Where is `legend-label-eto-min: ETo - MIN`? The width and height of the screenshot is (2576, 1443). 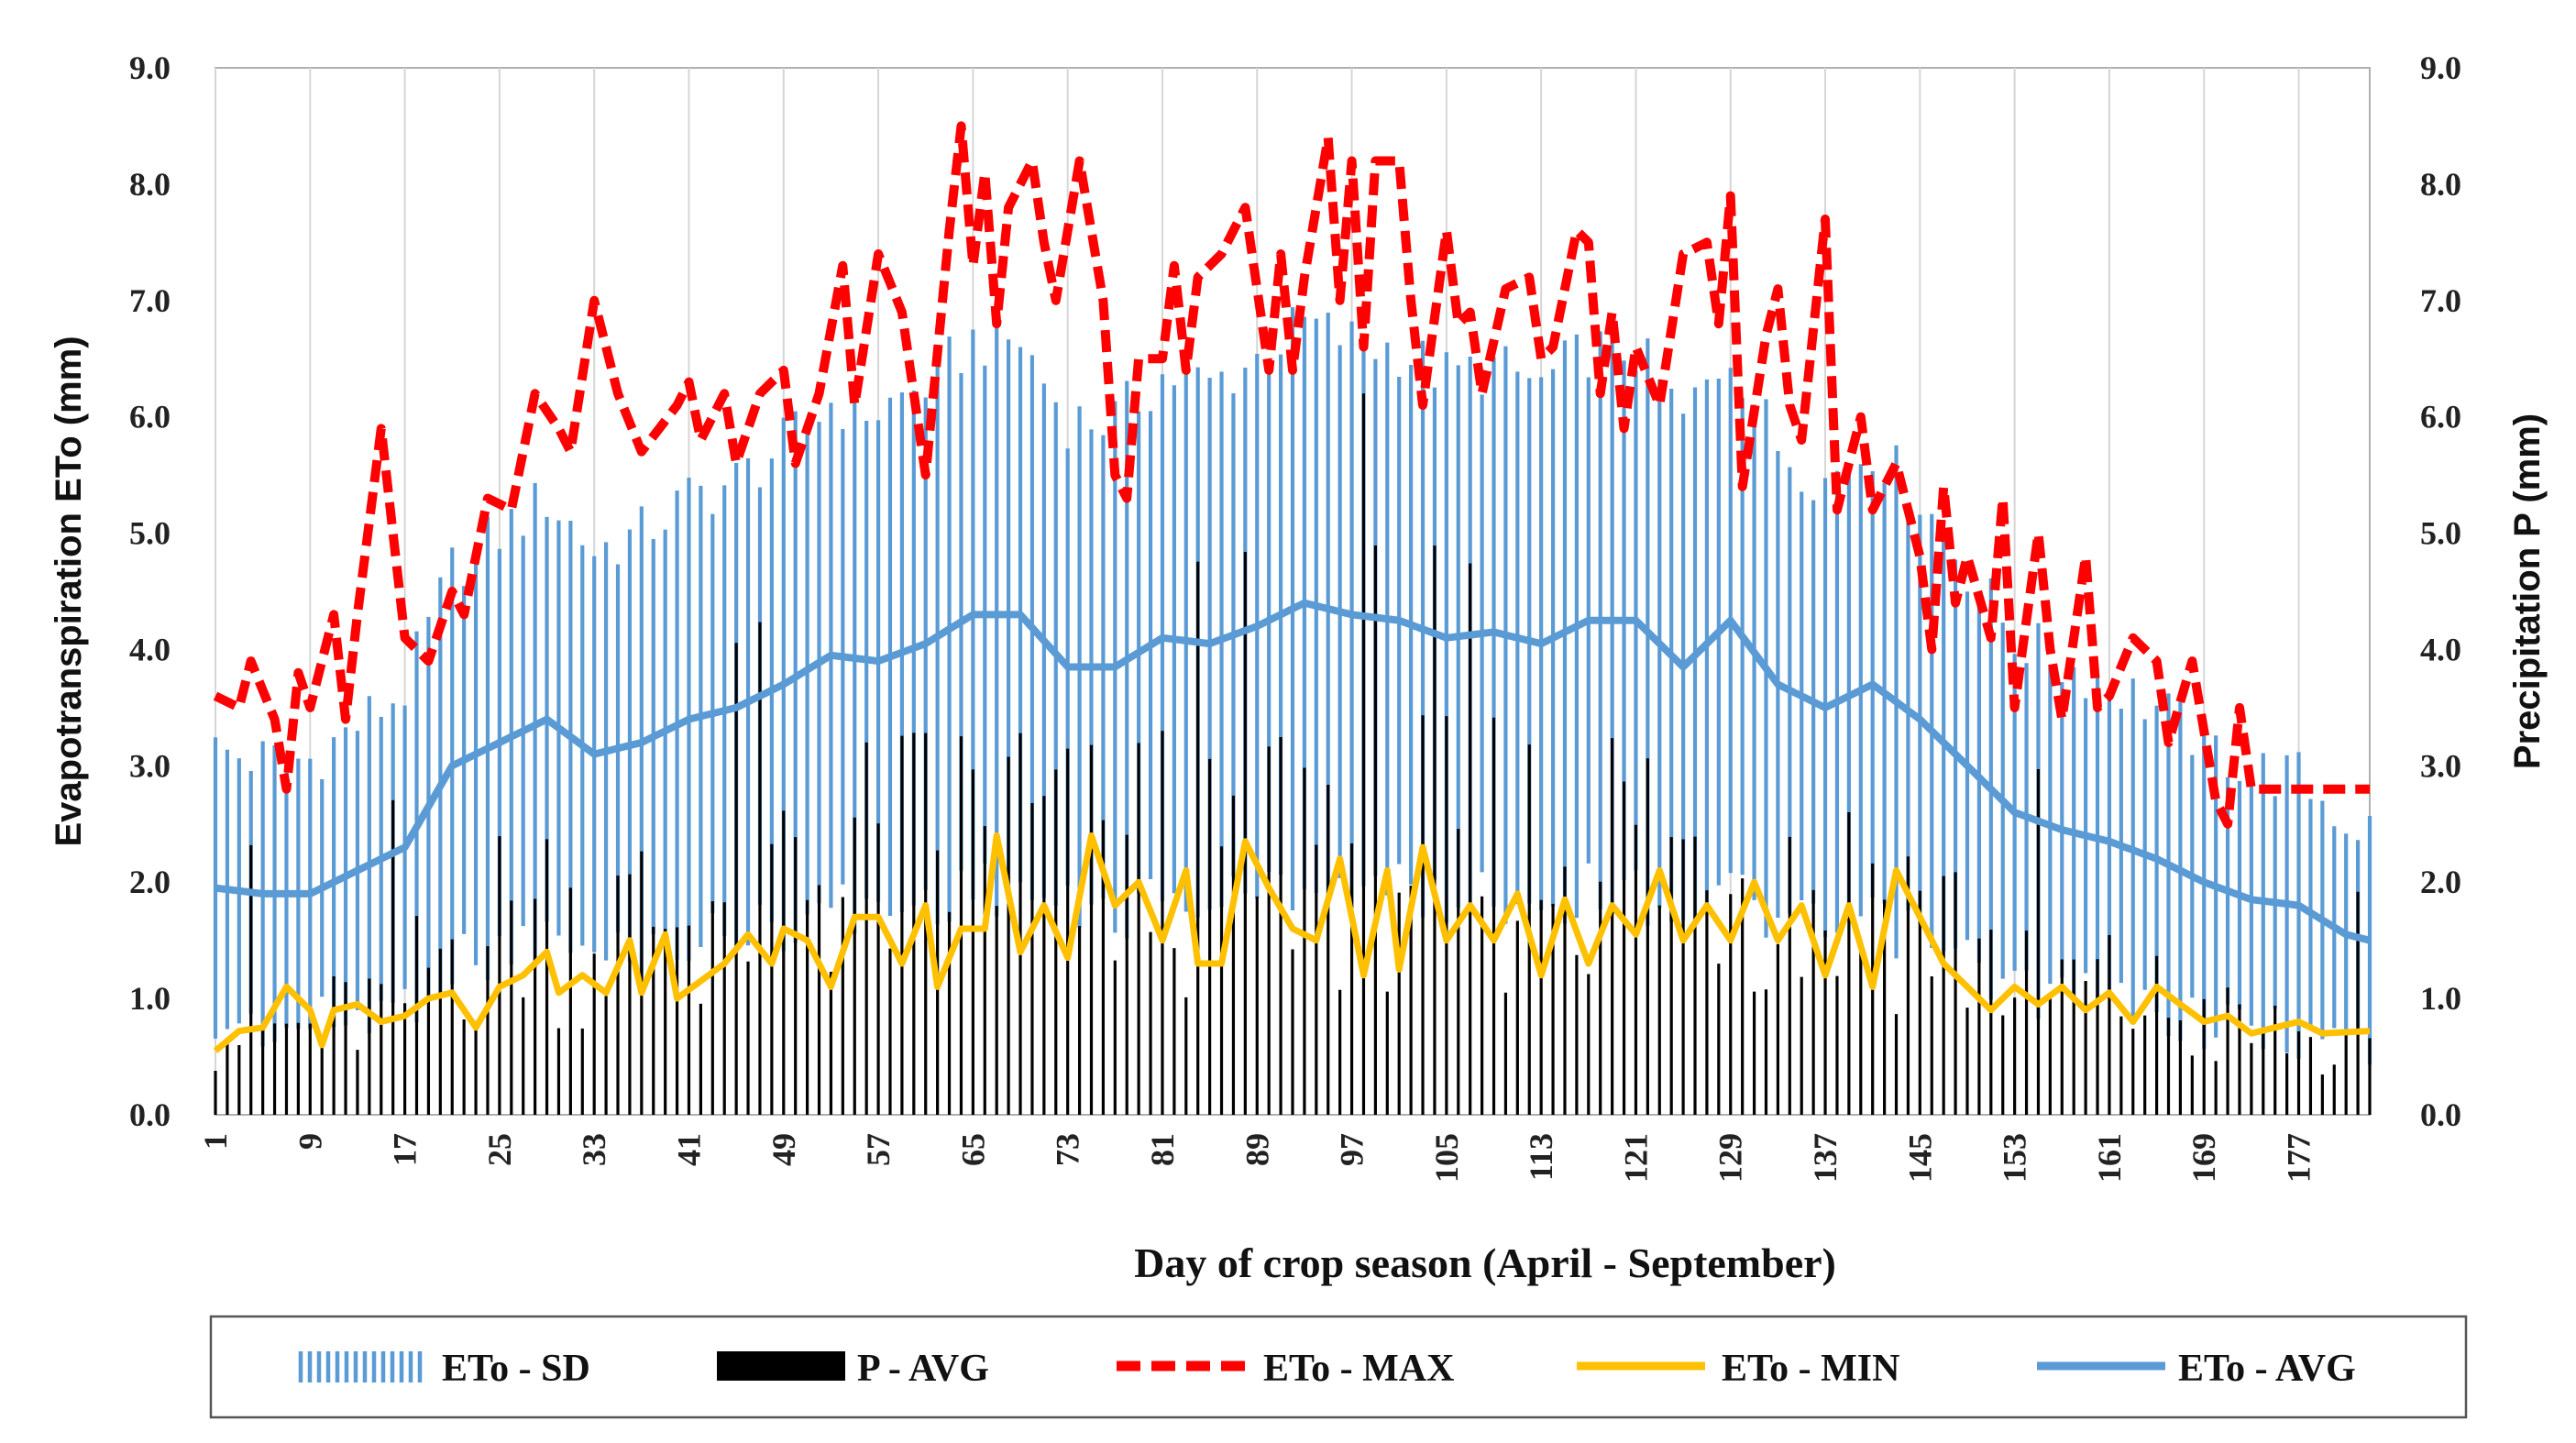 legend-label-eto-min: ETo - MIN is located at coordinates (1810, 1369).